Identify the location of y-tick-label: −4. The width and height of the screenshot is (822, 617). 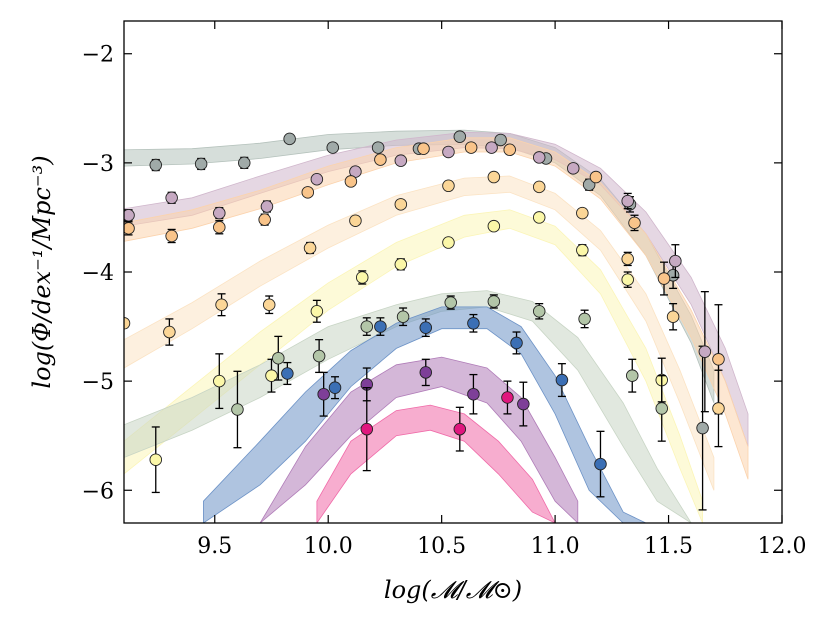
(98, 273).